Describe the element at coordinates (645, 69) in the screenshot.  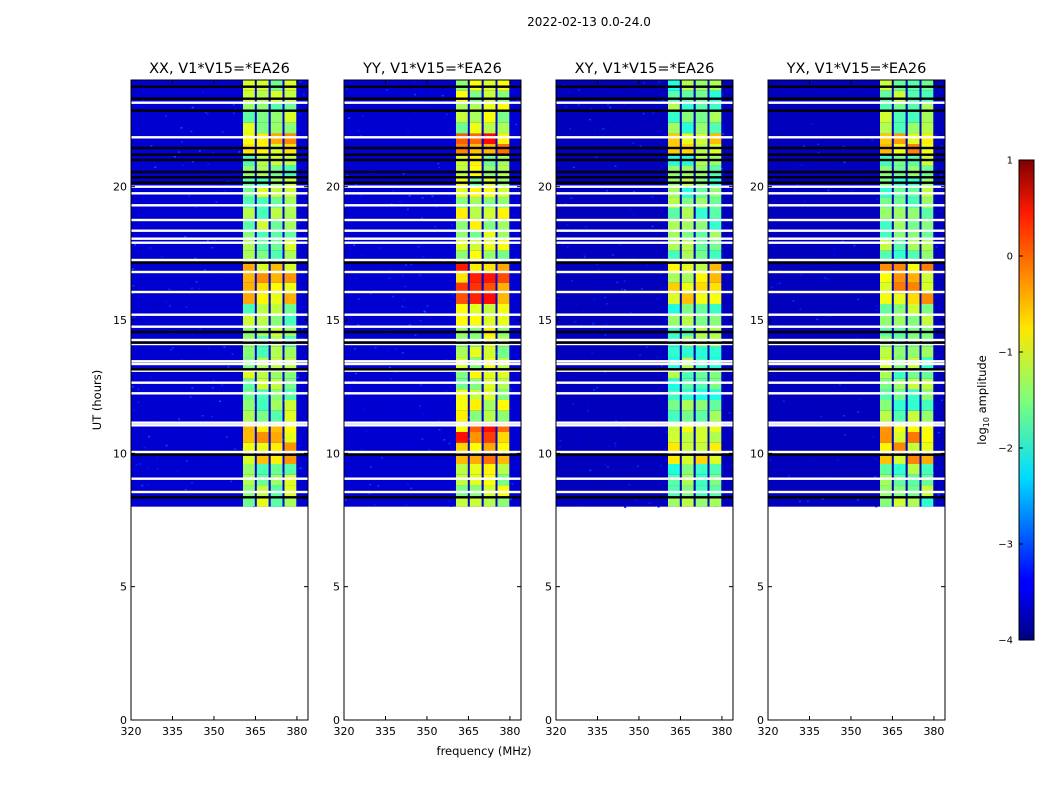
I see `panel-title: XY, V1*V15=*EA26` at that location.